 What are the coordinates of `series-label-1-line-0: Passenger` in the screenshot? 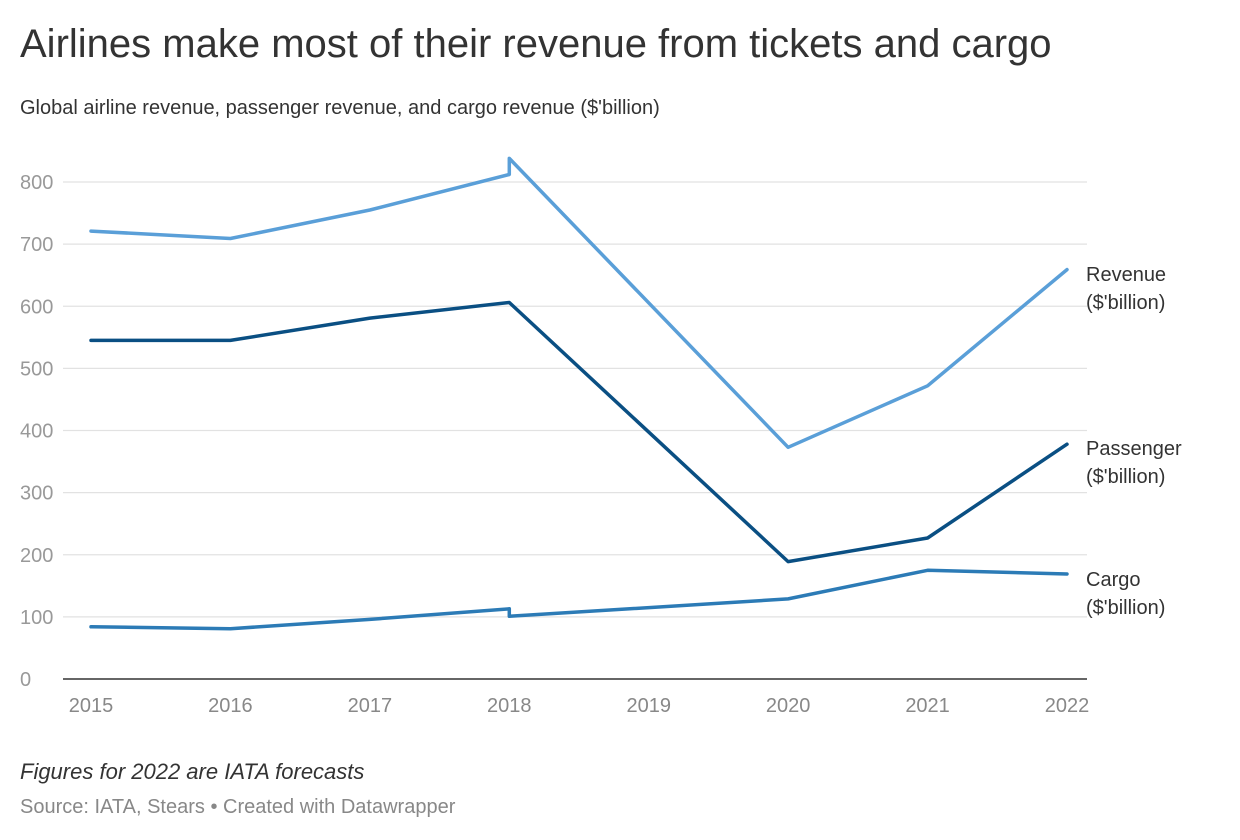 It's located at (1134, 449).